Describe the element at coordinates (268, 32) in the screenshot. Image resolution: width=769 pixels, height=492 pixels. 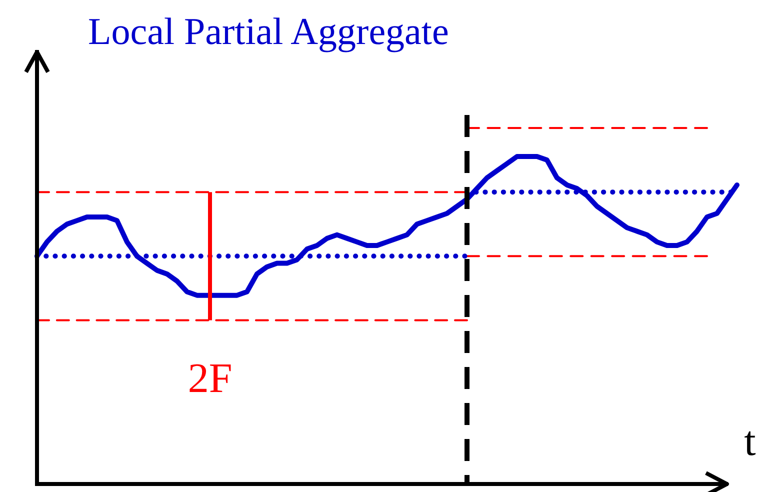
I see `chart-title: Local Partial Aggregate` at that location.